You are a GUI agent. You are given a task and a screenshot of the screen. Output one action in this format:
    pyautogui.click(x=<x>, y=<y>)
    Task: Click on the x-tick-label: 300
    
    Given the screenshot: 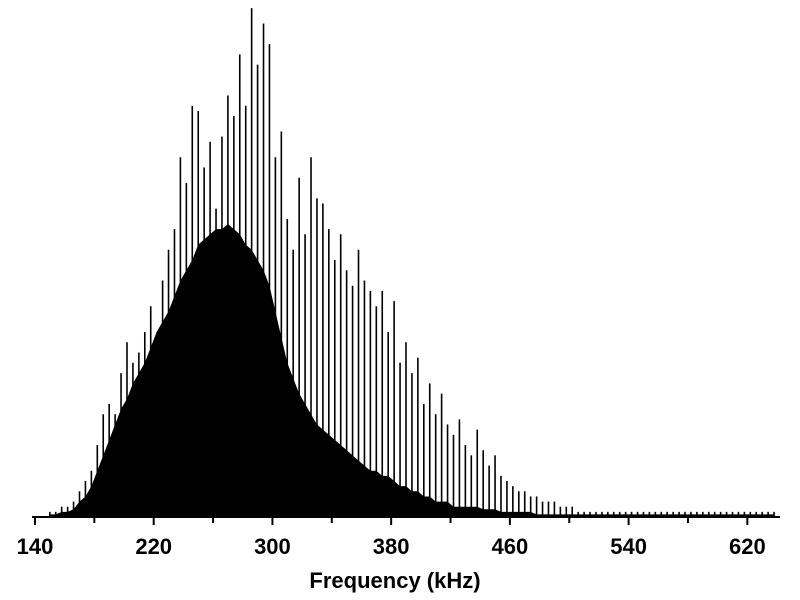 What is the action you would take?
    pyautogui.click(x=272, y=546)
    